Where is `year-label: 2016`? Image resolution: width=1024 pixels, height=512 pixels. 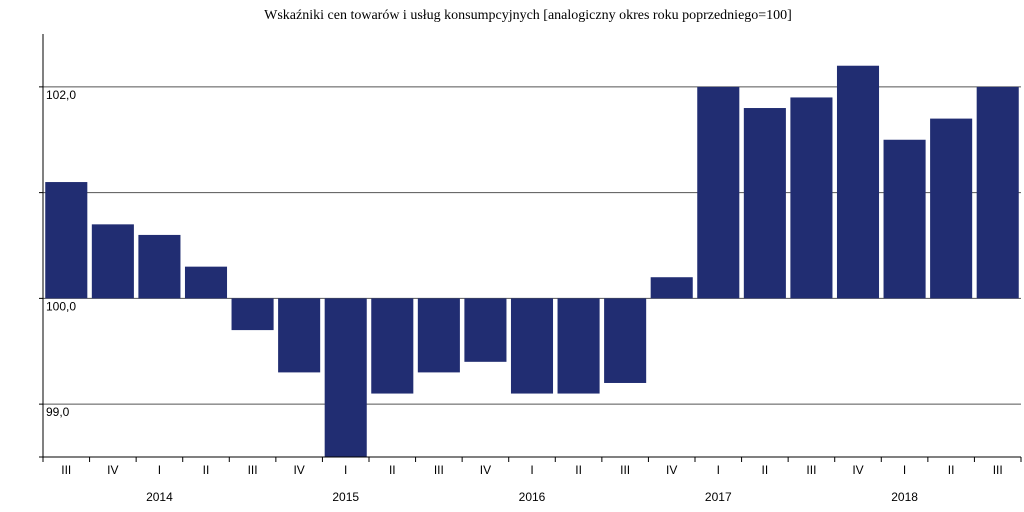
year-label: 2016 is located at coordinates (532, 497).